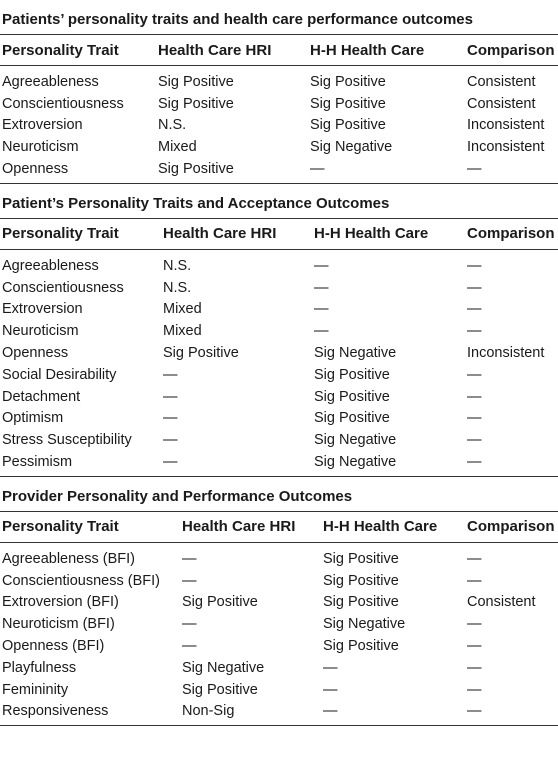 This screenshot has width=558, height=763. Describe the element at coordinates (35, 169) in the screenshot. I see `trait-cell: Openness` at that location.